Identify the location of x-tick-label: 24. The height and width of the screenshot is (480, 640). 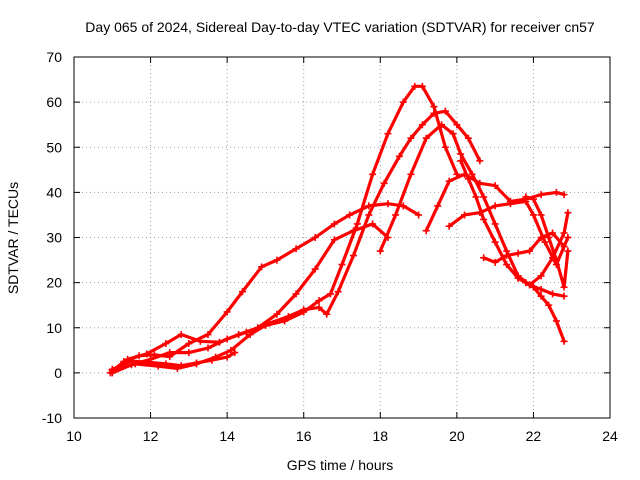
(610, 436).